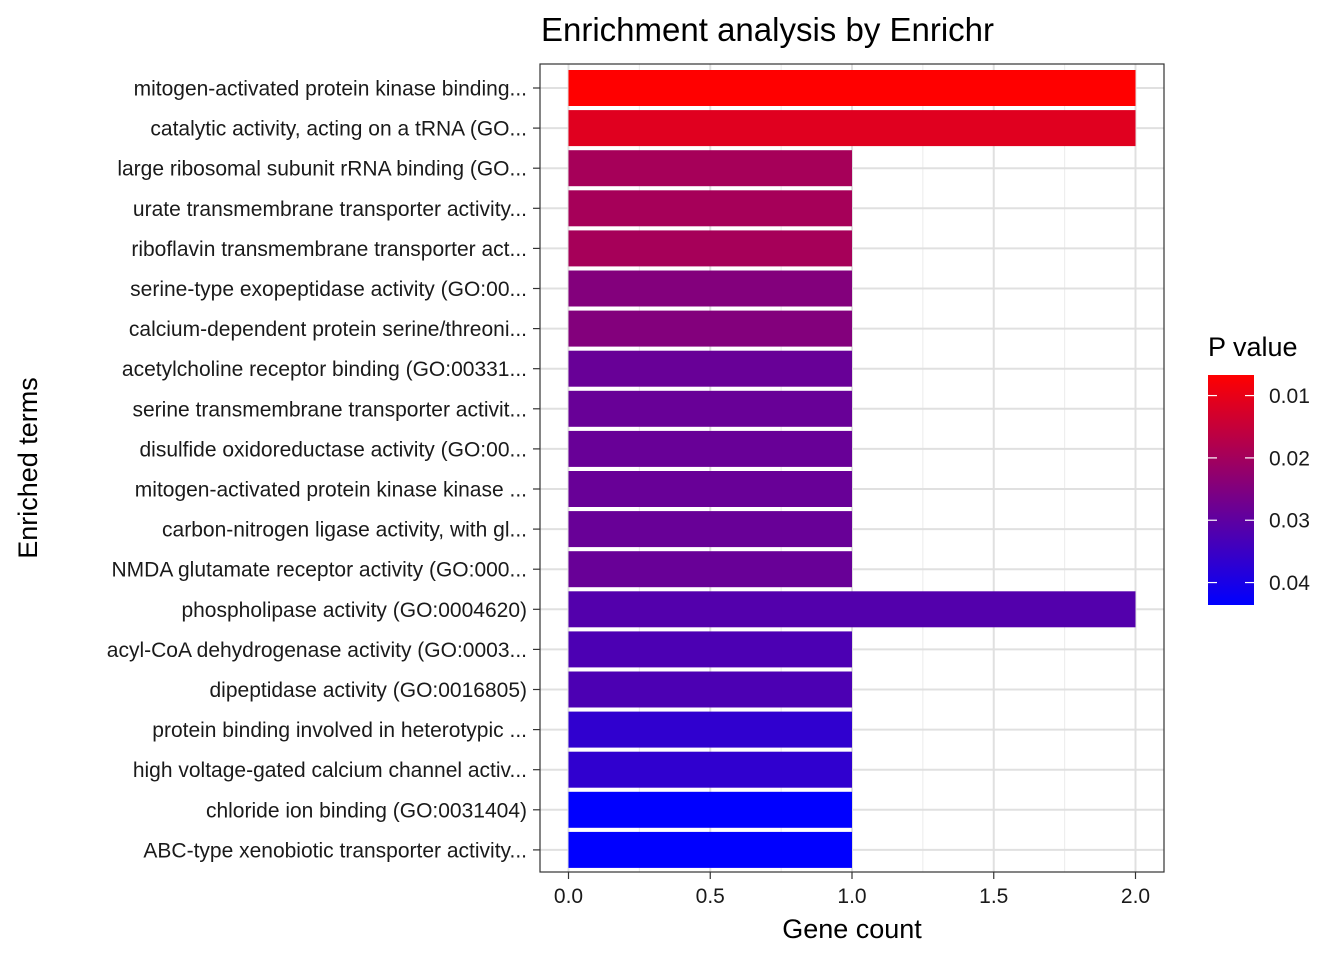 The width and height of the screenshot is (1344, 960). What do you see at coordinates (1289, 396) in the screenshot?
I see `legend-tick-label: 0.01` at bounding box center [1289, 396].